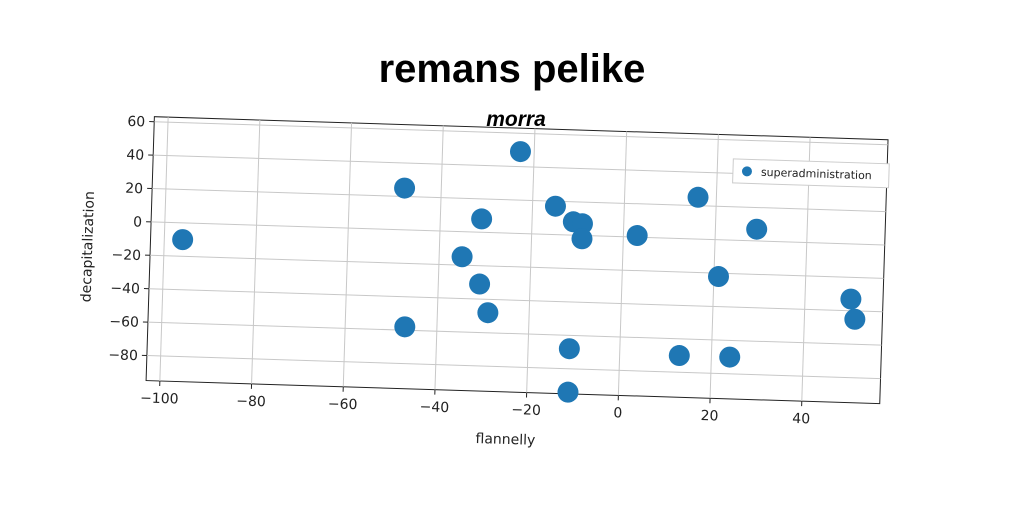  Describe the element at coordinates (816, 174) in the screenshot. I see `legend-label: superadministration` at that location.